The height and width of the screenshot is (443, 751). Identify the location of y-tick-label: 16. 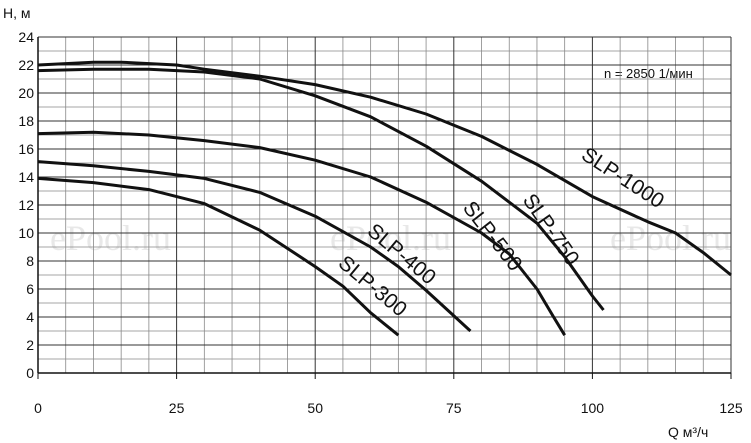
(26, 149).